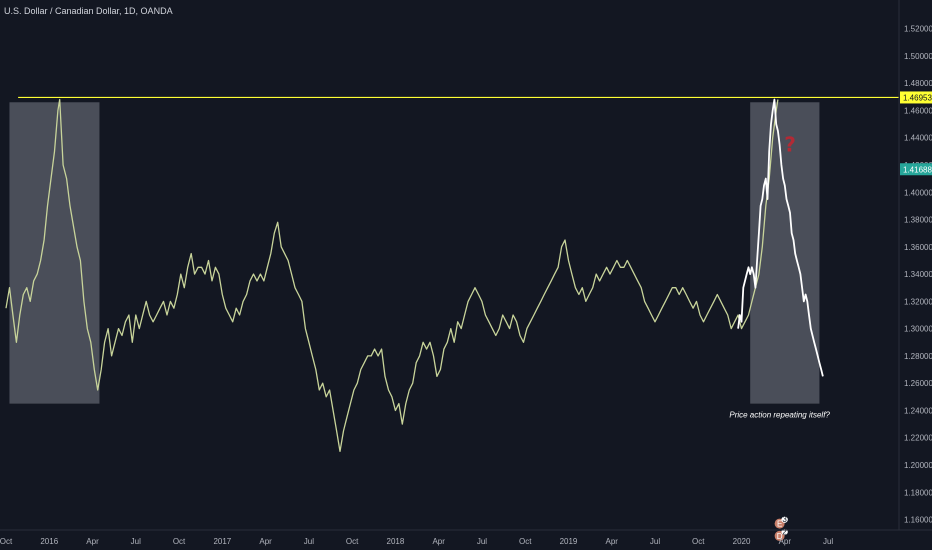 Image resolution: width=932 pixels, height=550 pixels. I want to click on y-tick-label: 1.28000, so click(918, 356).